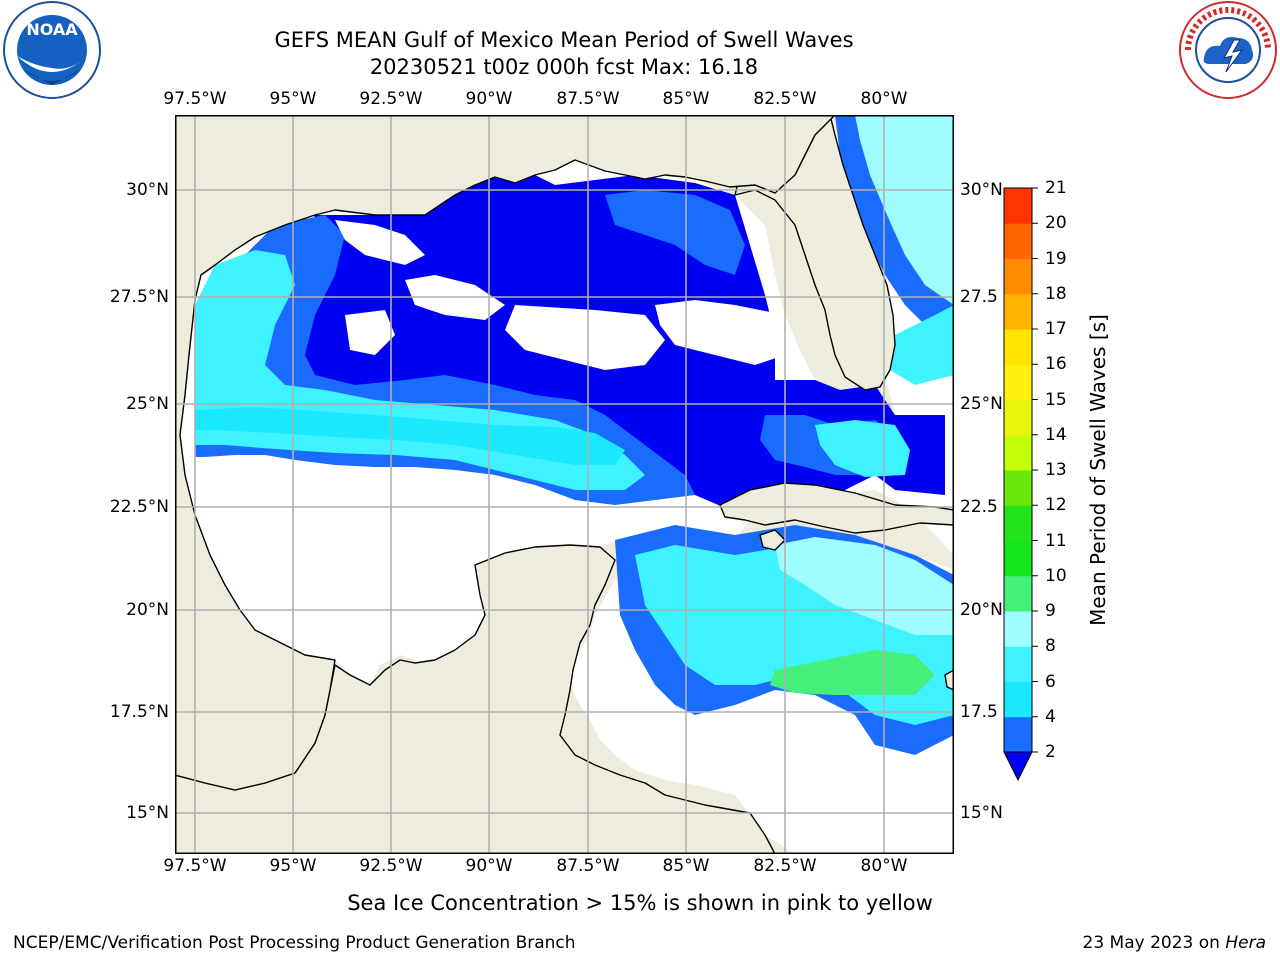 Image resolution: width=1280 pixels, height=960 pixels. Describe the element at coordinates (981, 610) in the screenshot. I see `lat-label-right: 20°N` at that location.